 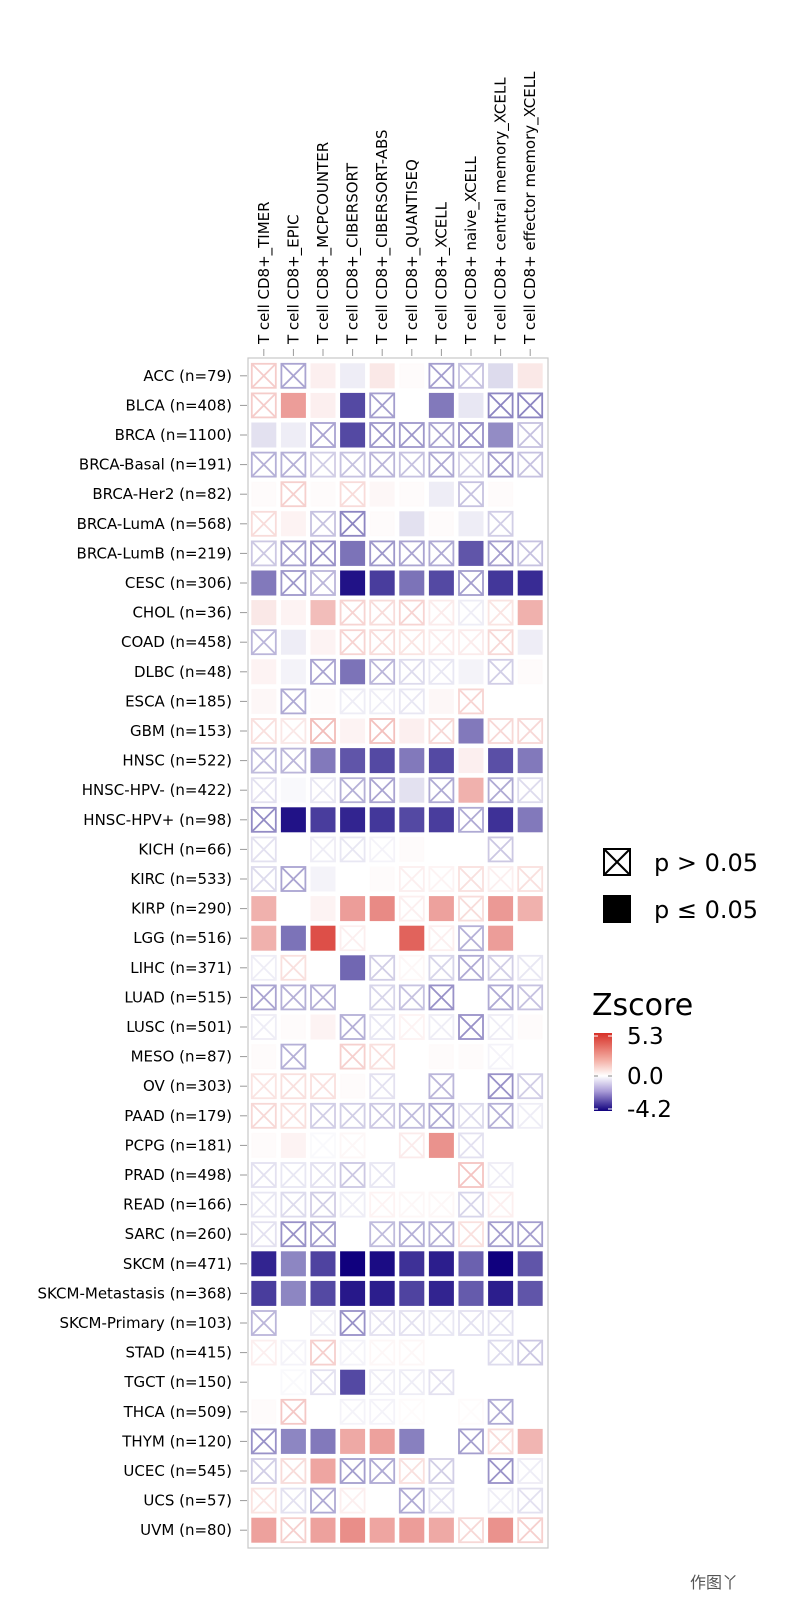 What do you see at coordinates (157, 790) in the screenshot?
I see `row-label: HNSC-HPV- (n=422)` at bounding box center [157, 790].